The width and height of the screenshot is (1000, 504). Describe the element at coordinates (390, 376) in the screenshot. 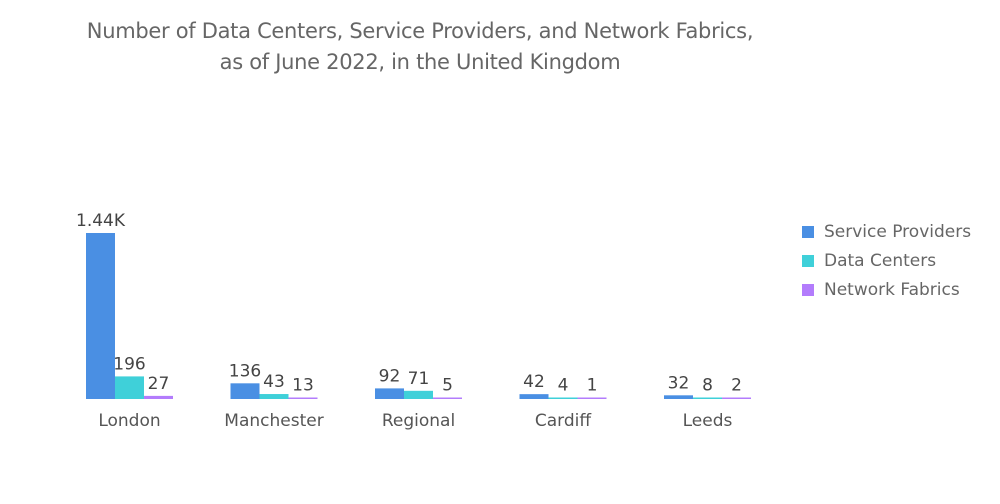

I see `data-label: 92` at that location.